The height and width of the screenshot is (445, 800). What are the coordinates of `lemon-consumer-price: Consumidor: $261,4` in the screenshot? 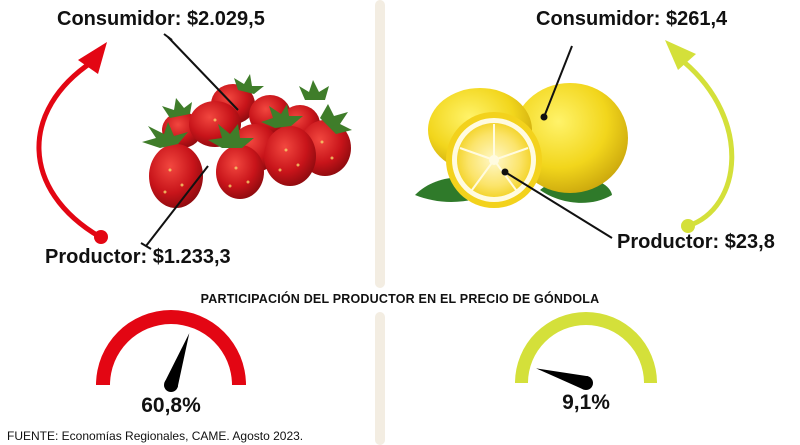 It's located at (632, 19).